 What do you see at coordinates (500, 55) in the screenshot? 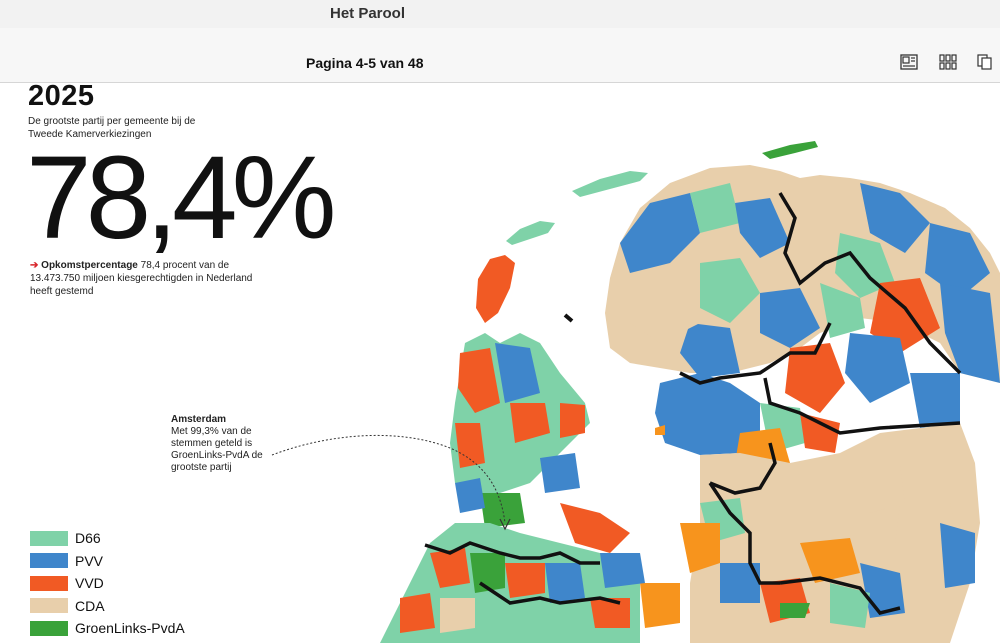
I see `viewer-toolbar: Pagina 4-5 van 48` at bounding box center [500, 55].